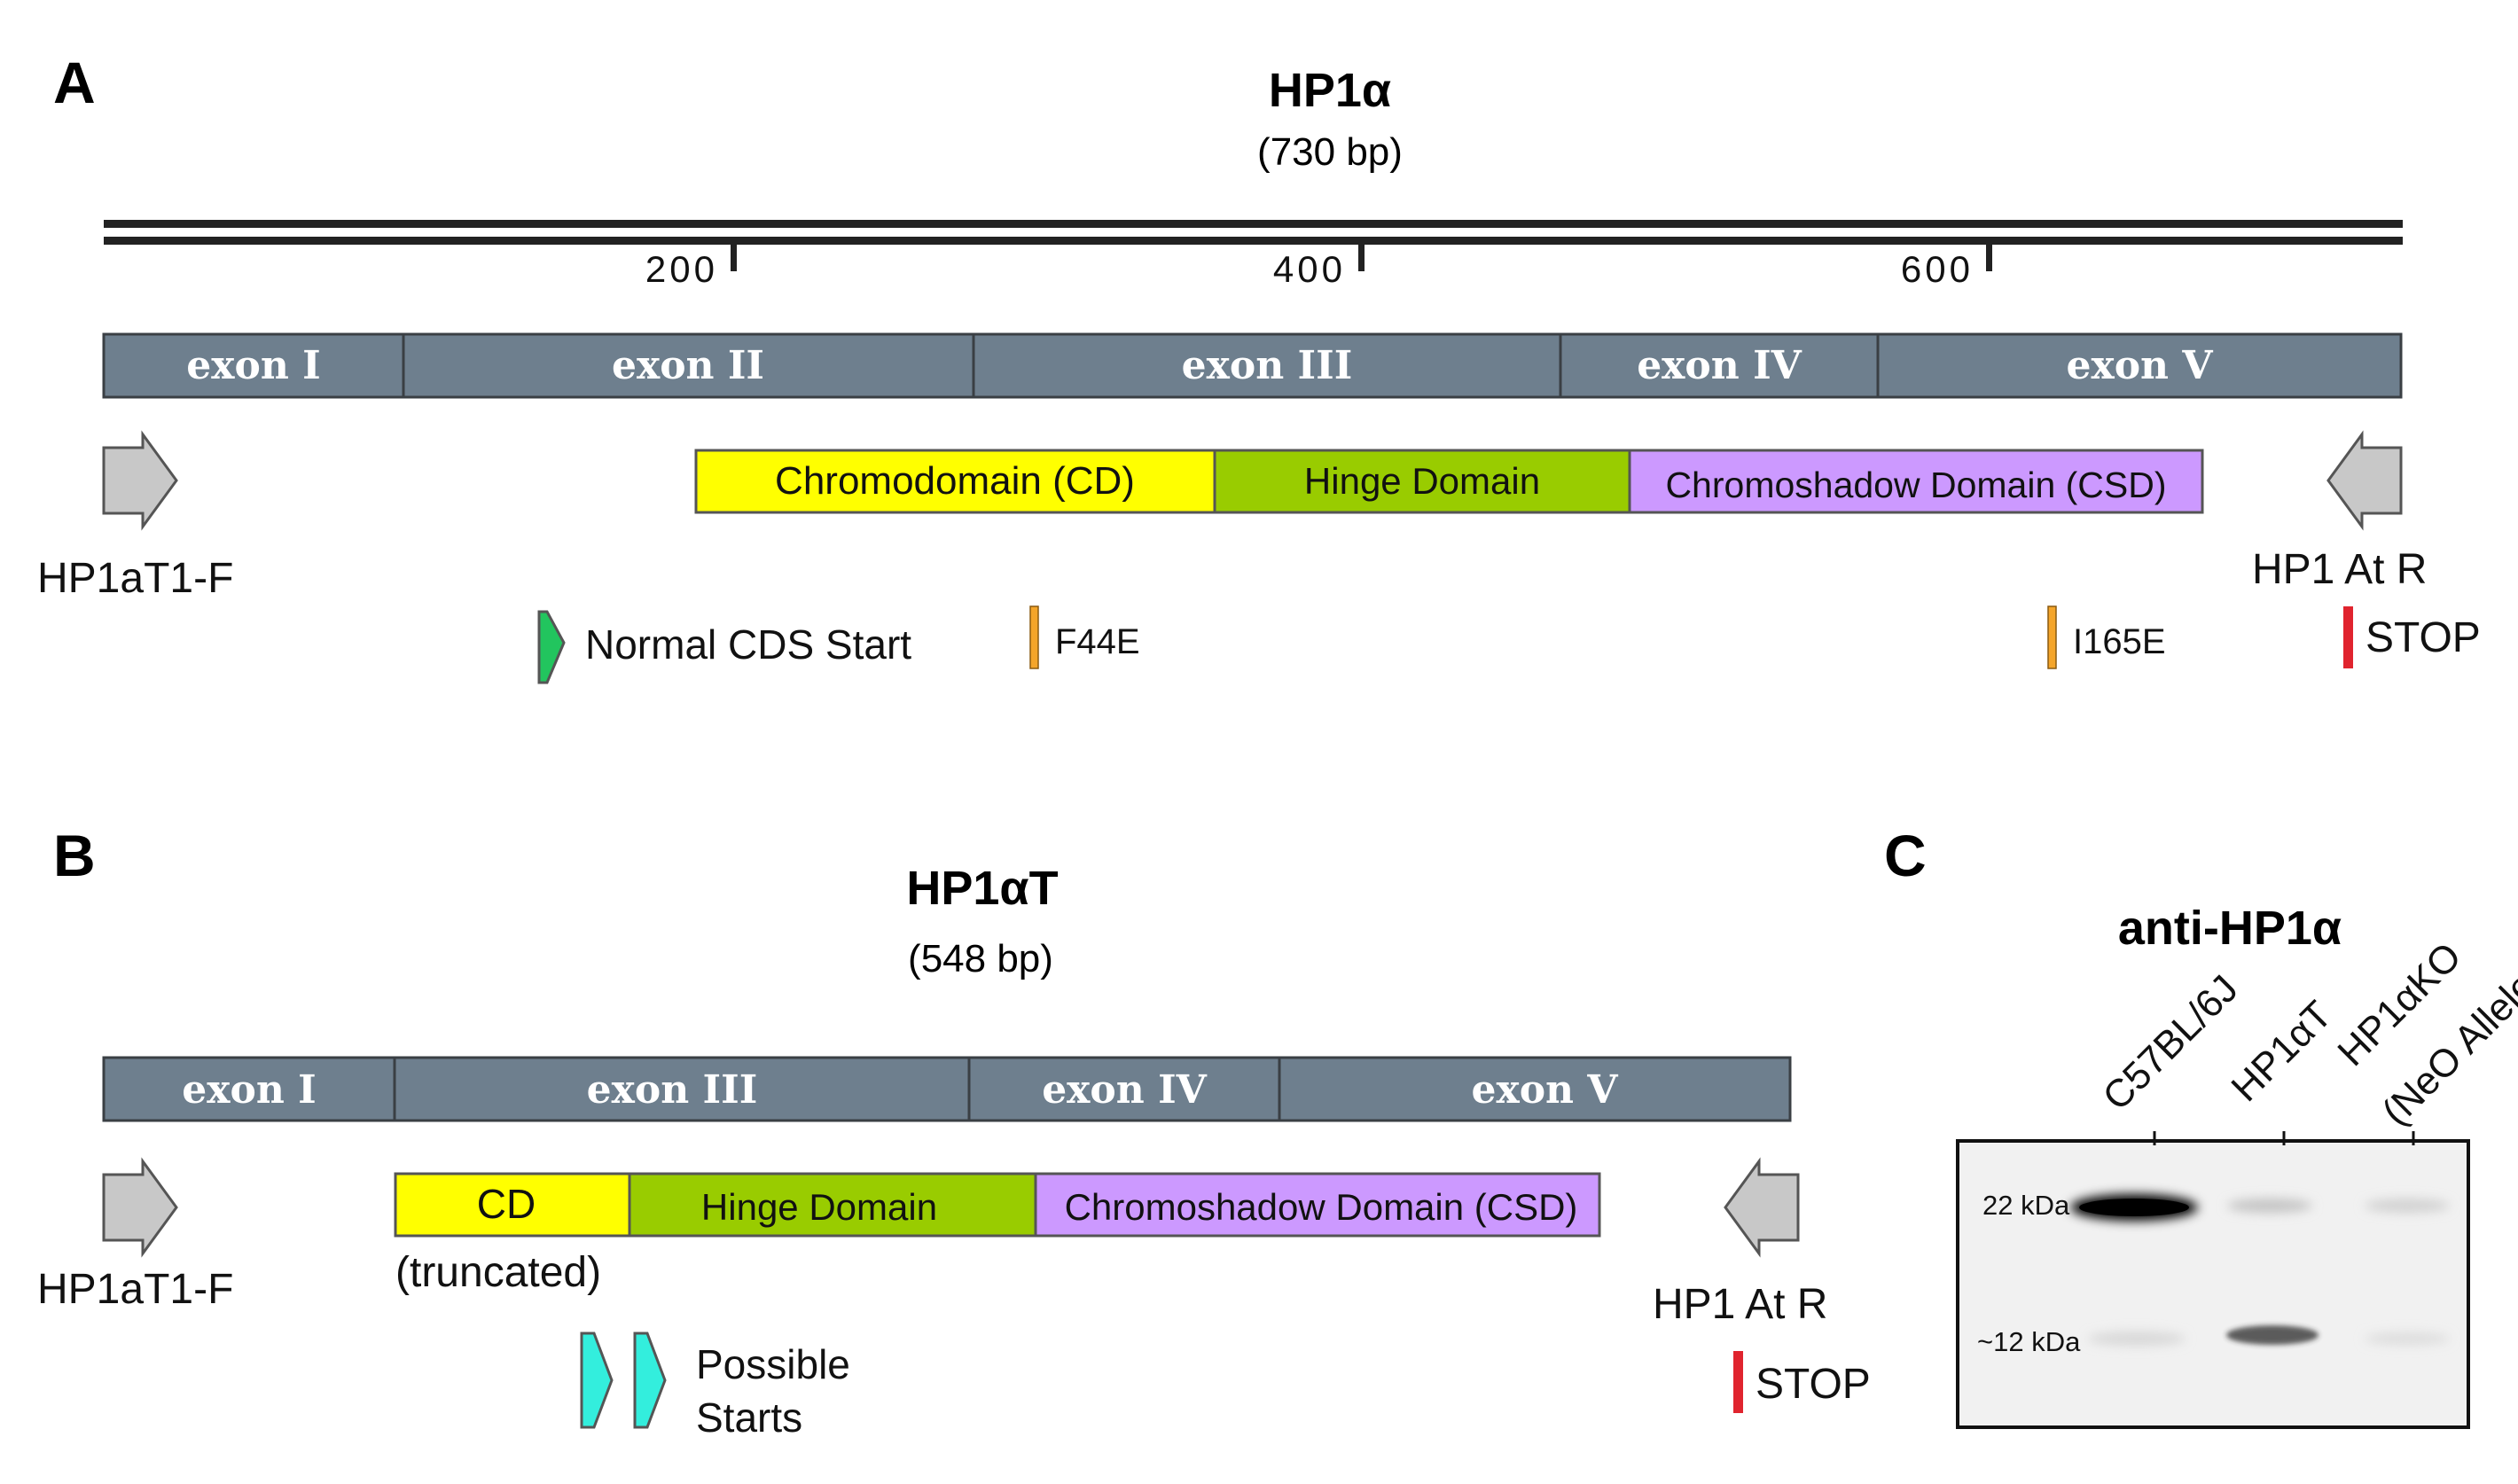  I want to click on exon-a-3-label: exon III, so click(1267, 365).